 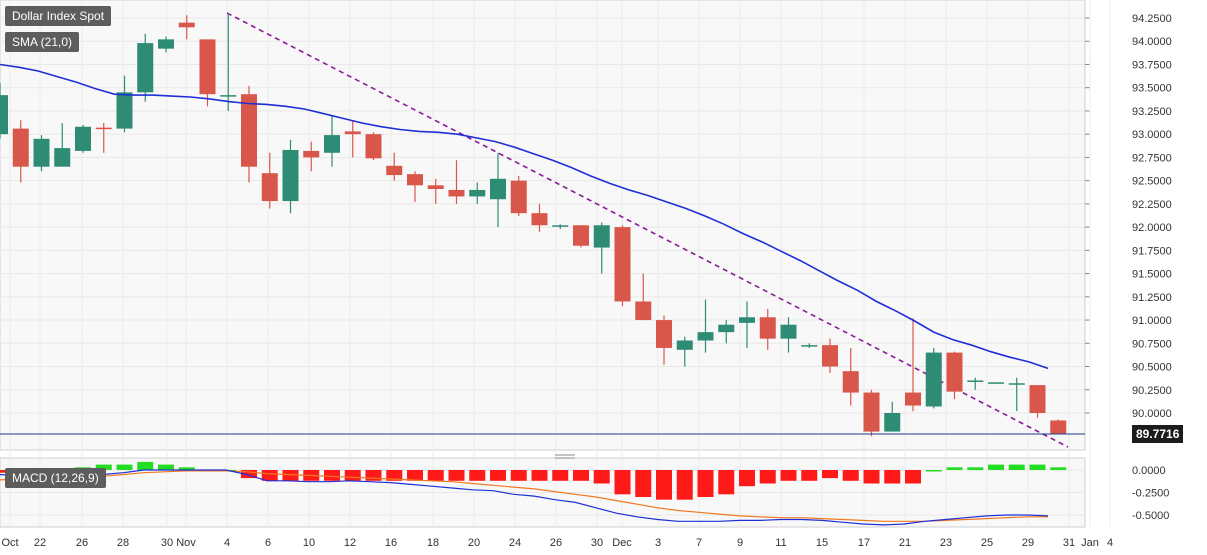 What do you see at coordinates (1028, 543) in the screenshot?
I see `x-tick-label: 29` at bounding box center [1028, 543].